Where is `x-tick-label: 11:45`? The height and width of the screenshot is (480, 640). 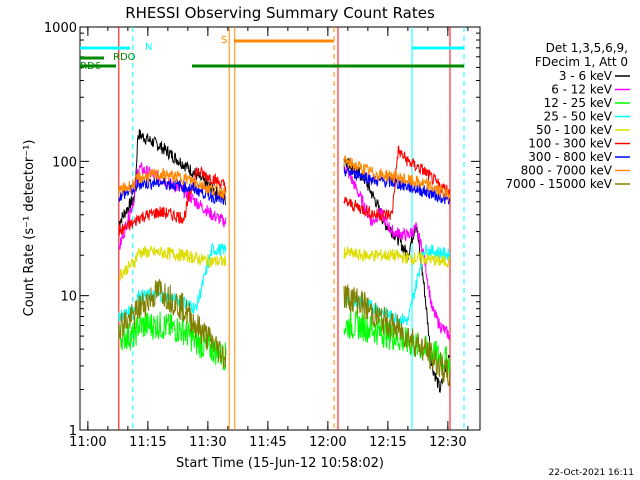
x-tick-label: 11:45 is located at coordinates (267, 442).